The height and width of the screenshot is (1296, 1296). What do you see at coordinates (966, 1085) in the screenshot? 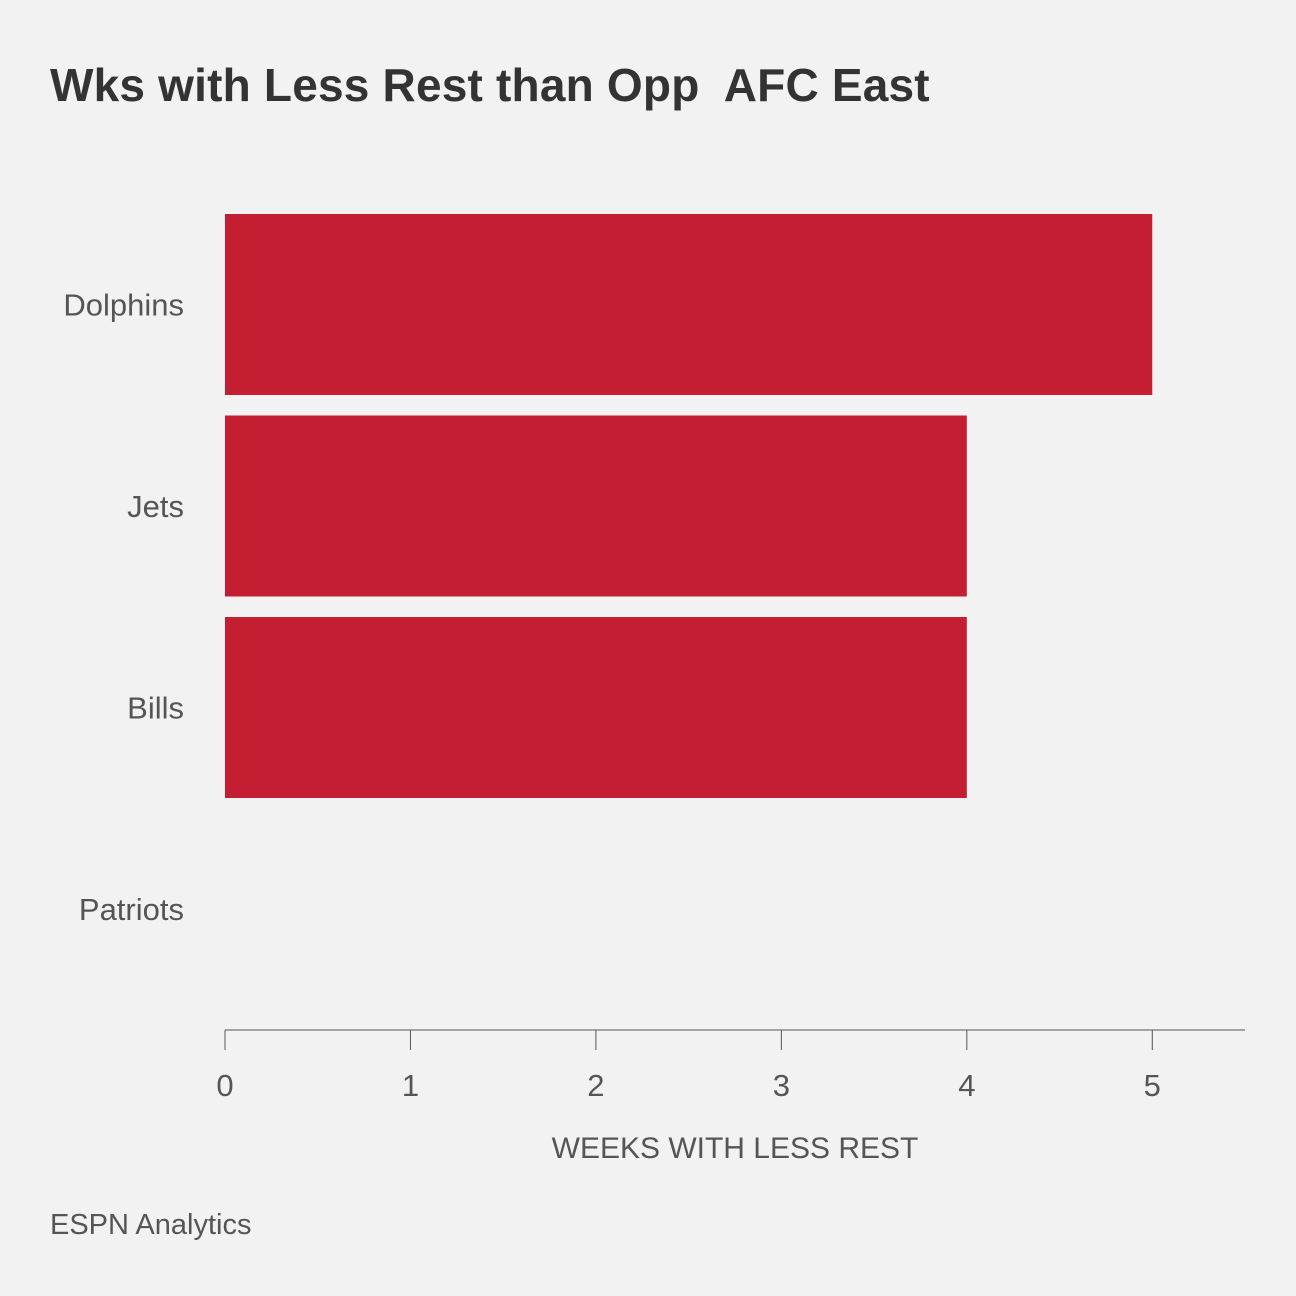
I see `x-tick-label-4: 4` at bounding box center [966, 1085].